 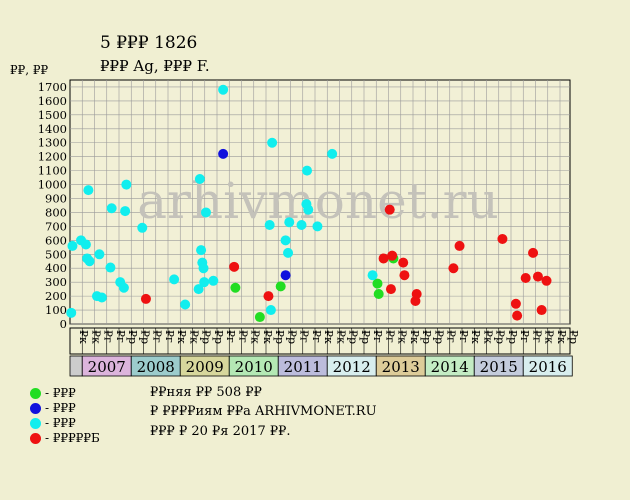 I want to click on y-tick-label: 600, so click(x=56, y=240).